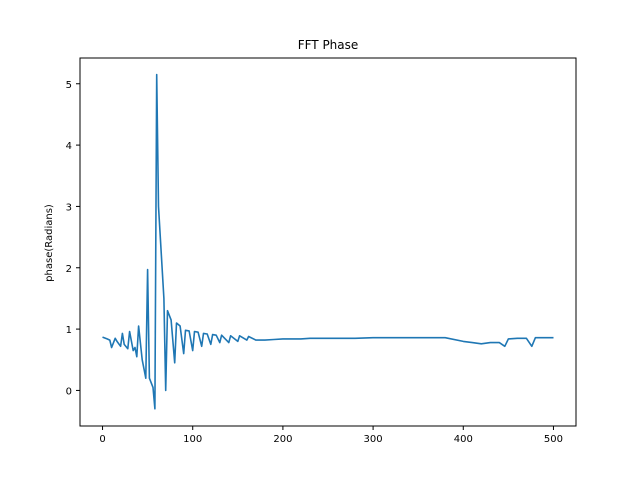  Describe the element at coordinates (69, 391) in the screenshot. I see `y-tick-label: 0` at that location.